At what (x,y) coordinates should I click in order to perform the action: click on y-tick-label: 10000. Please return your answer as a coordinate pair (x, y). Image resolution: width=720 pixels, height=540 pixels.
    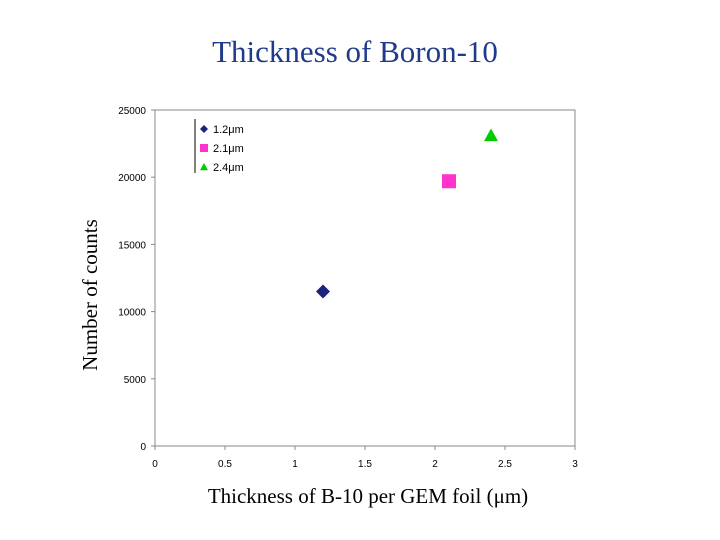
    Looking at the image, I should click on (132, 313).